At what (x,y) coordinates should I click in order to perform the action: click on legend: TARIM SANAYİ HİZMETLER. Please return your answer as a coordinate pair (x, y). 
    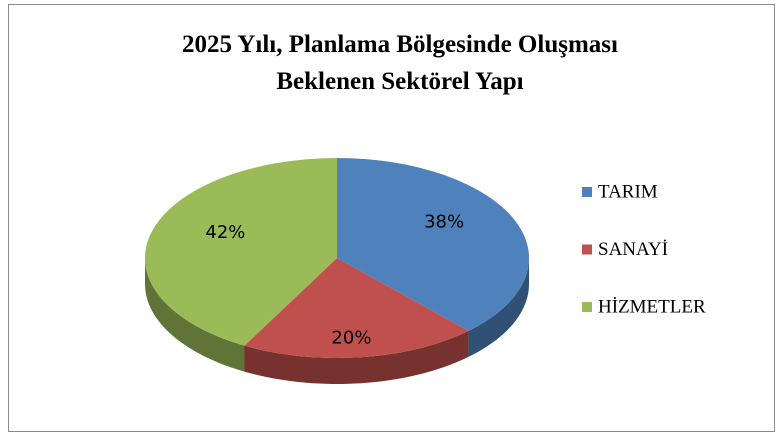
    Looking at the image, I should click on (644, 249).